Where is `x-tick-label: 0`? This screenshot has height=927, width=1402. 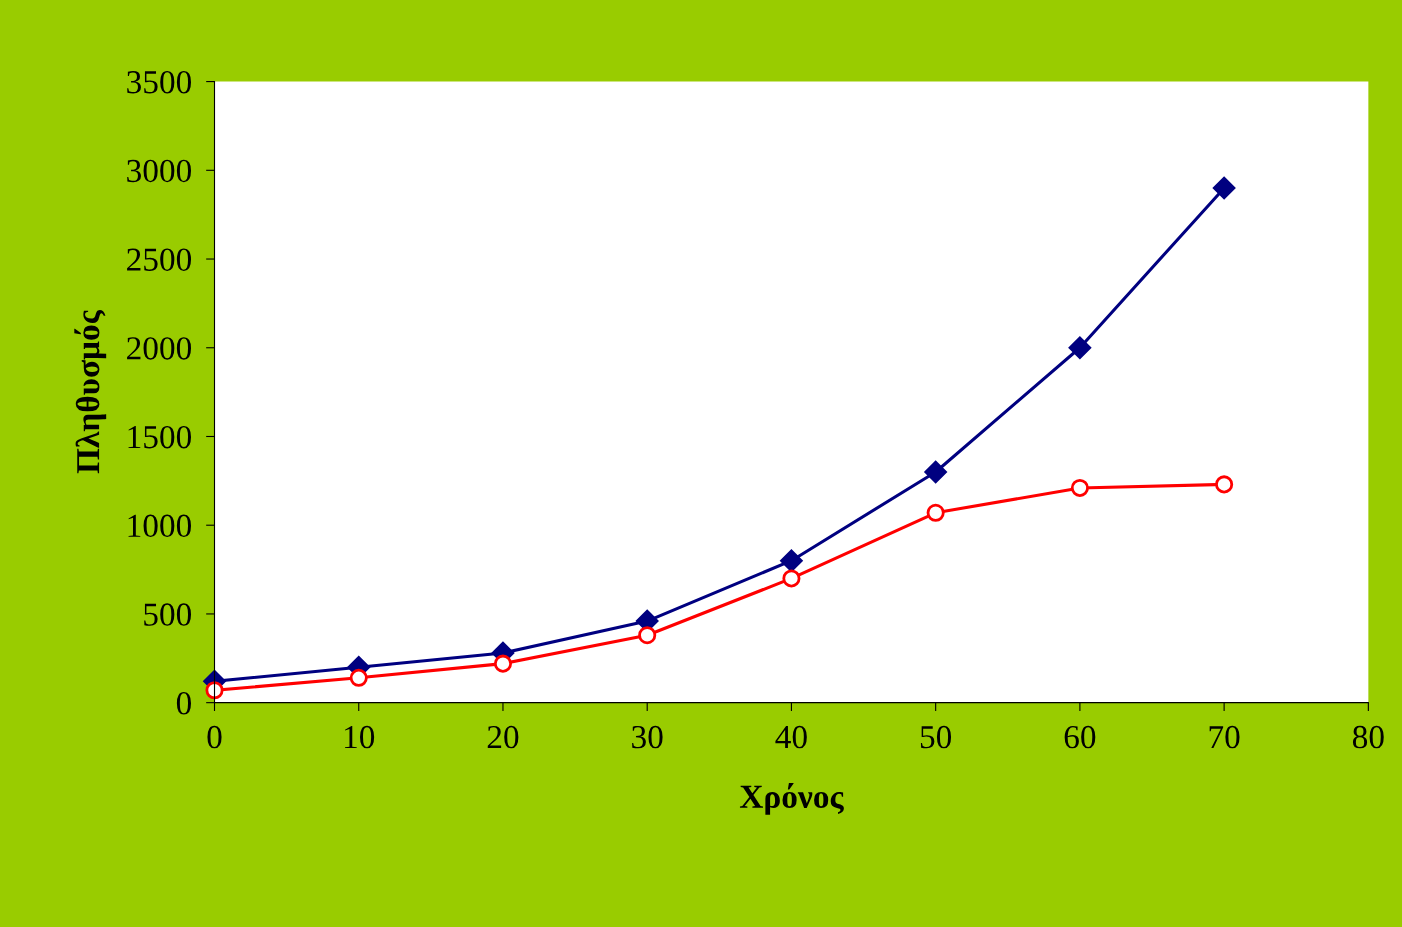 x-tick-label: 0 is located at coordinates (214, 737).